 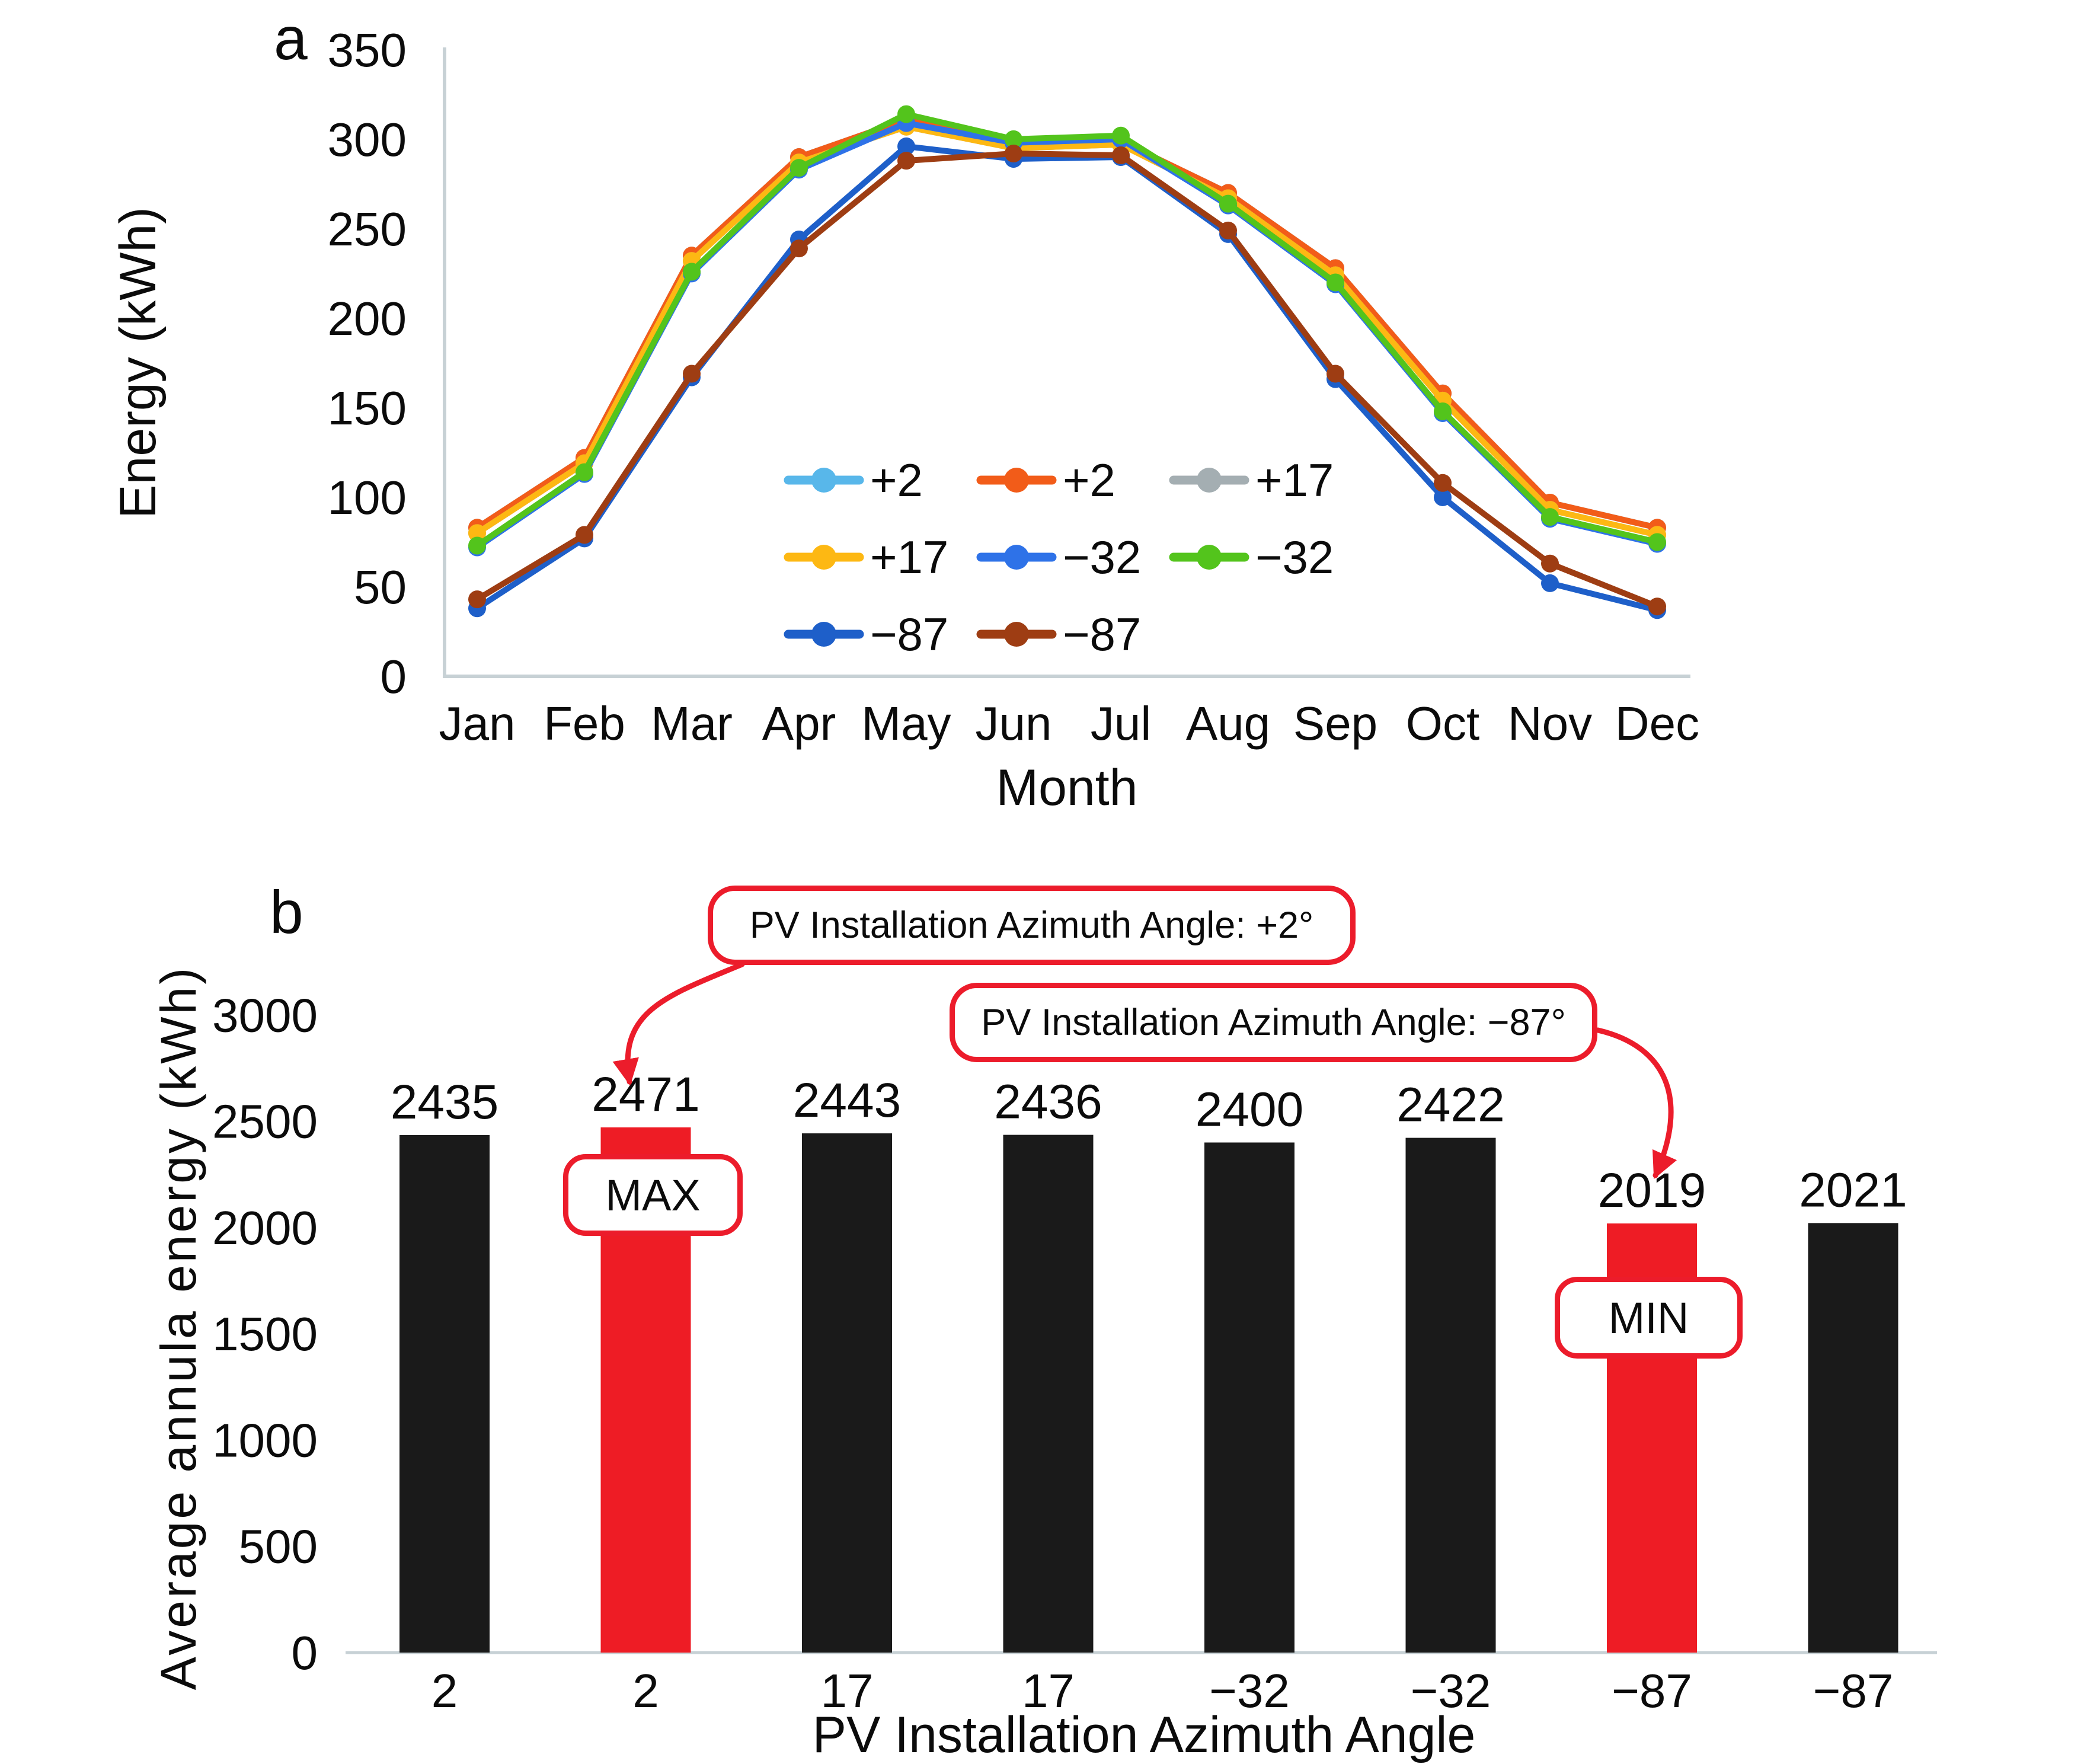 What do you see at coordinates (1251, 557) in the screenshot?
I see `legend-item: −32` at bounding box center [1251, 557].